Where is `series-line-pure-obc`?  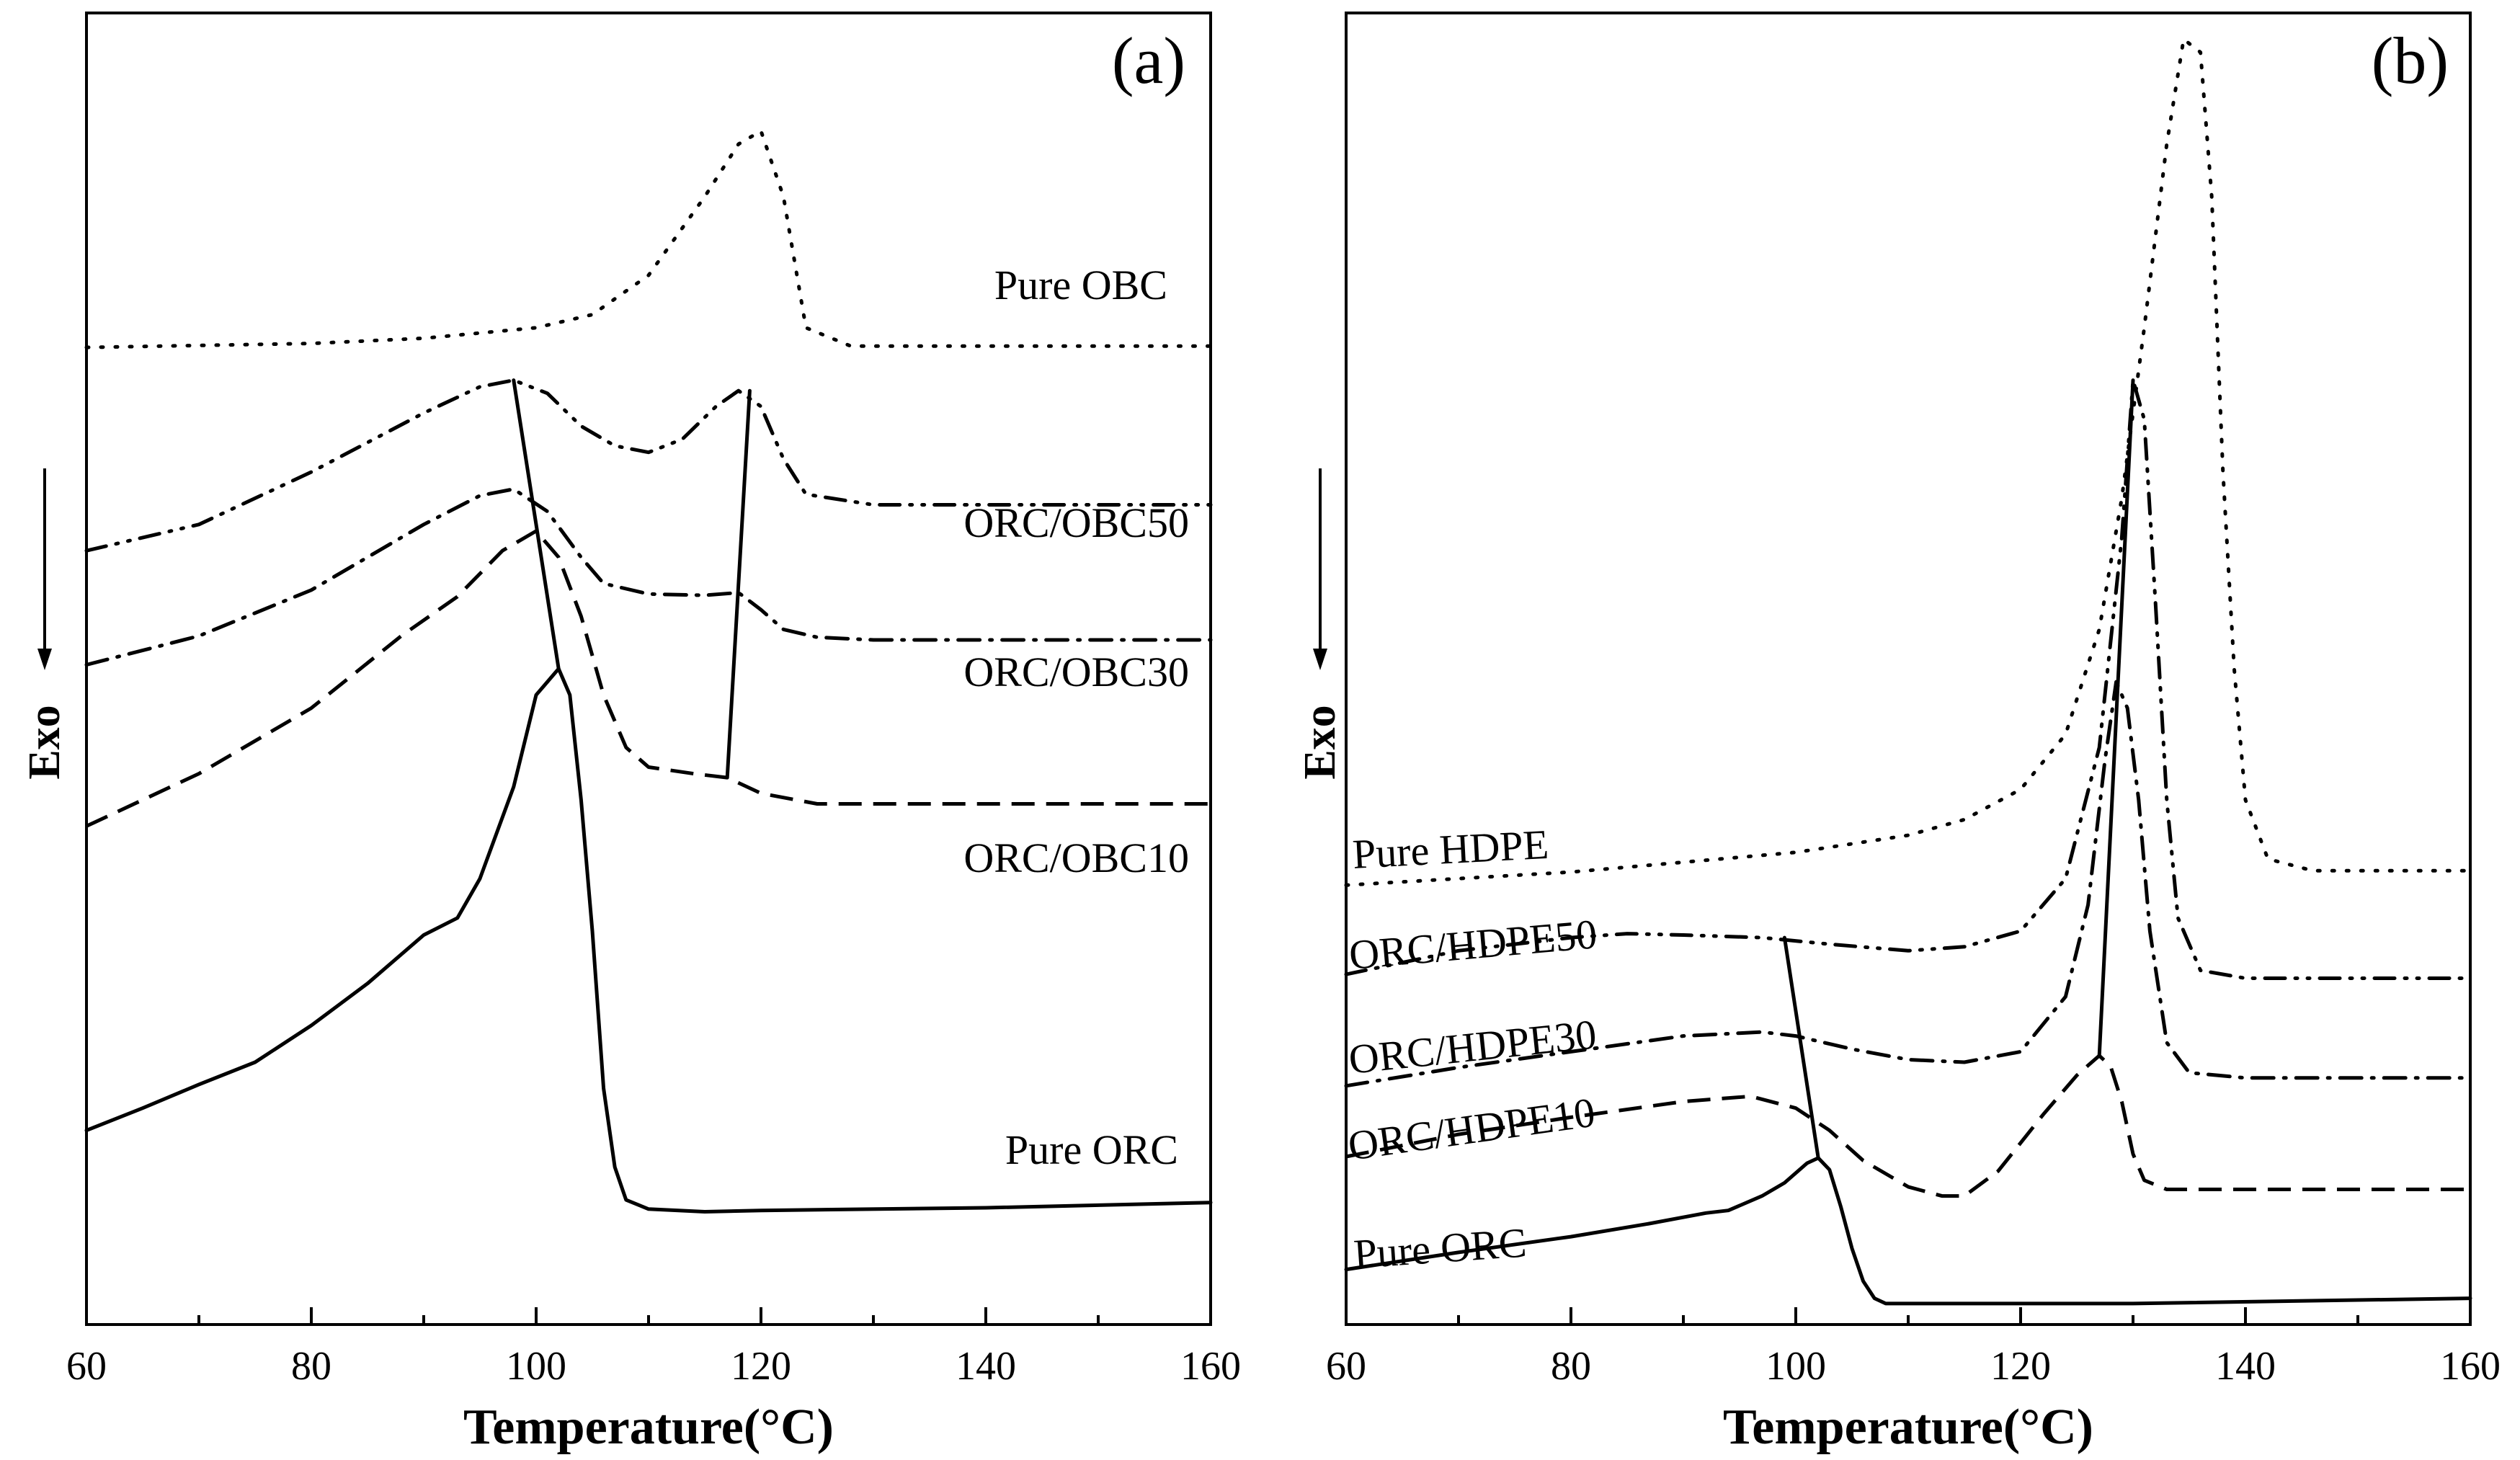 series-line-pure-obc is located at coordinates (648, 239).